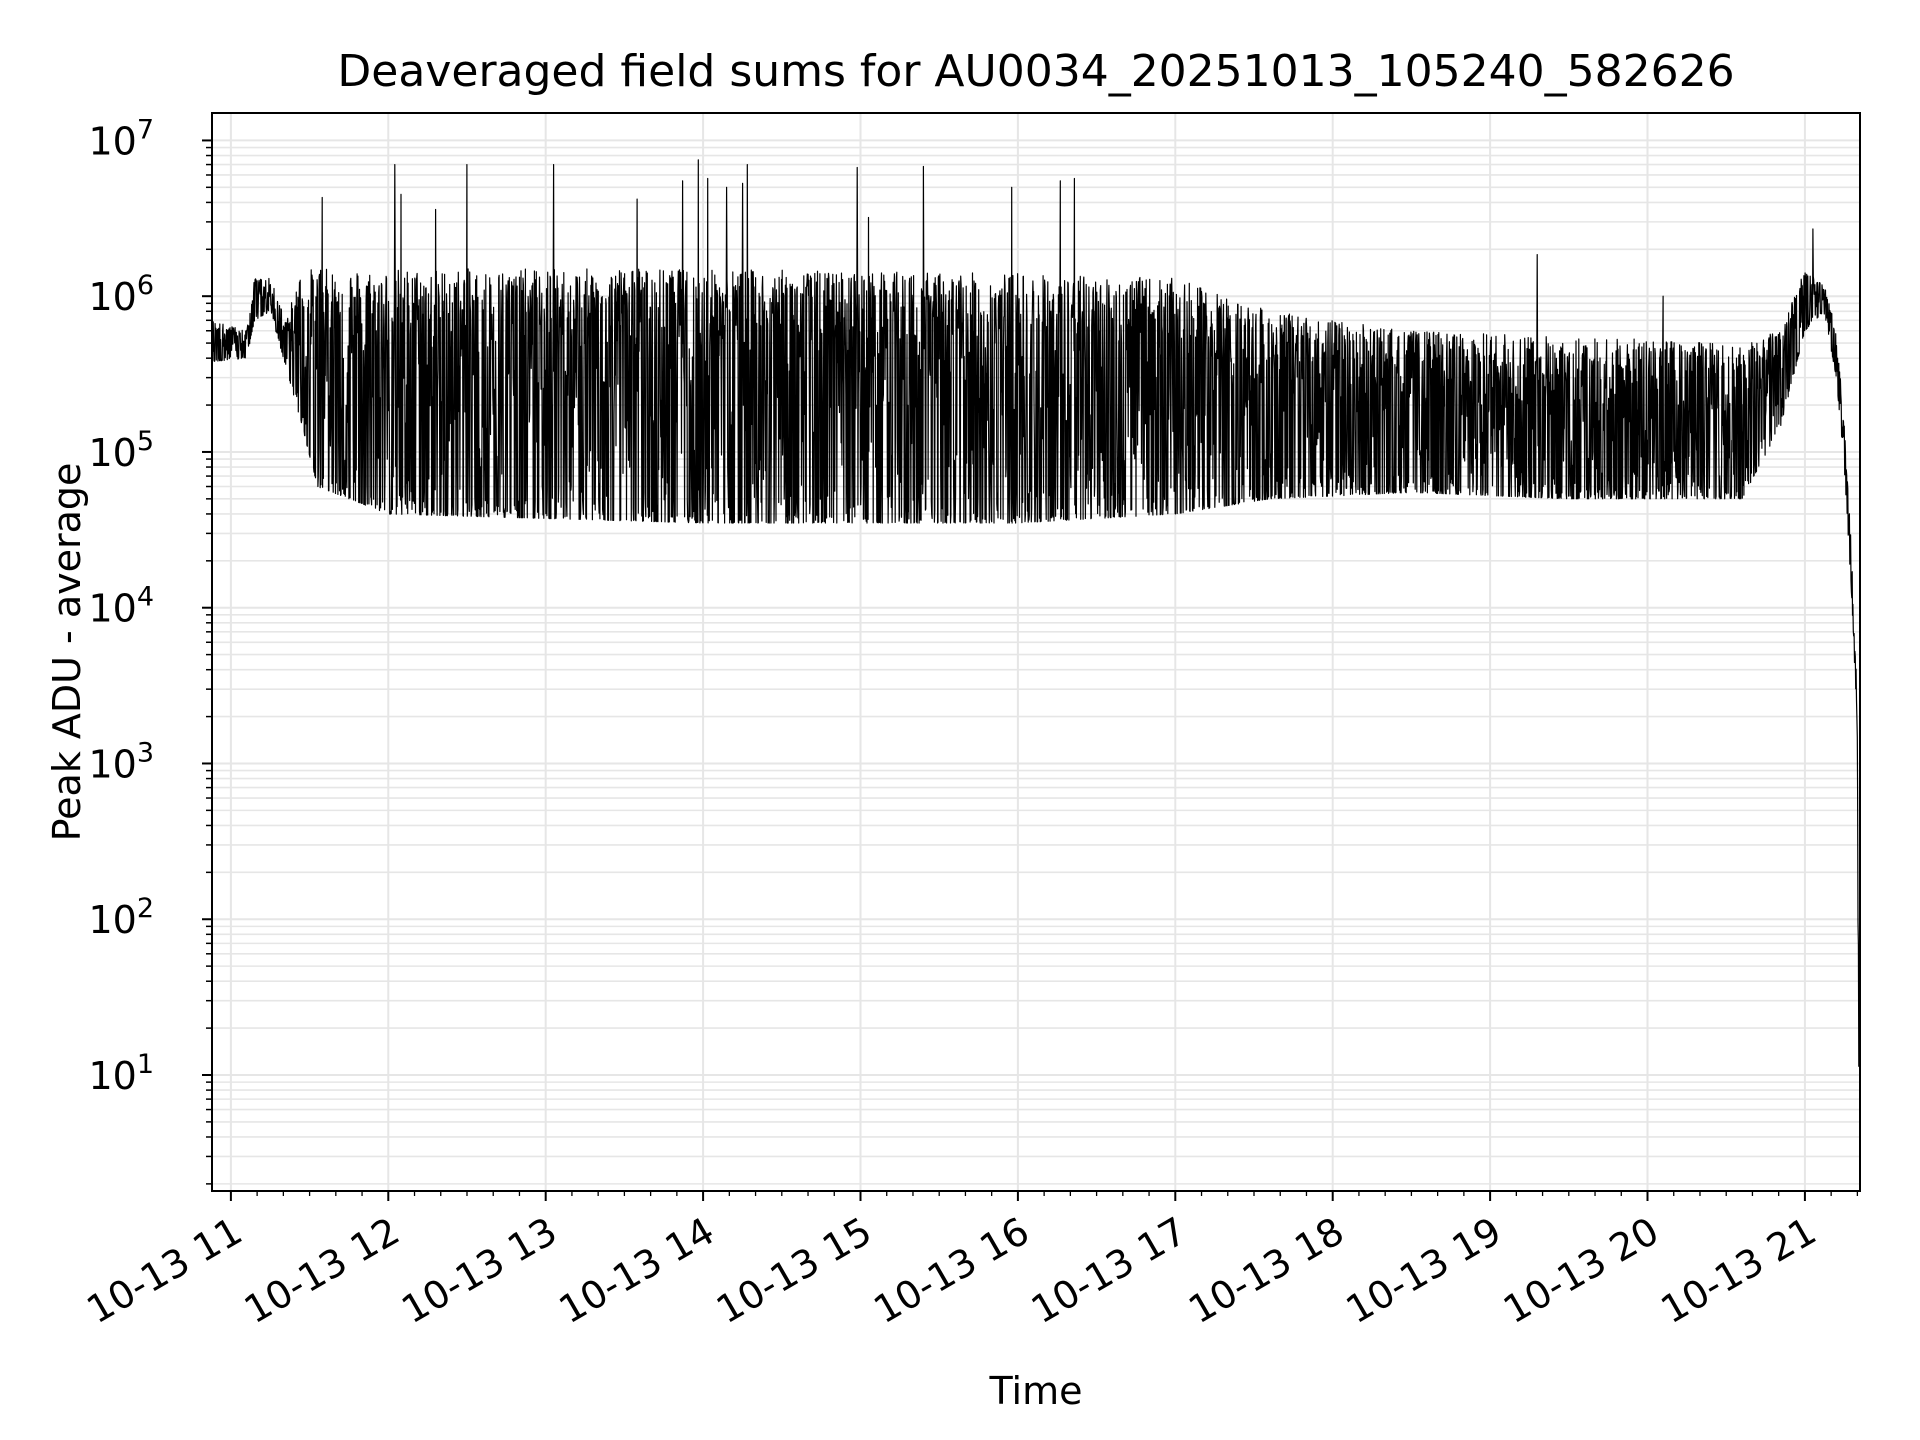 The width and height of the screenshot is (1920, 1440). Describe the element at coordinates (67, 652) in the screenshot. I see `y-axis-label: Peak ADU - average` at that location.